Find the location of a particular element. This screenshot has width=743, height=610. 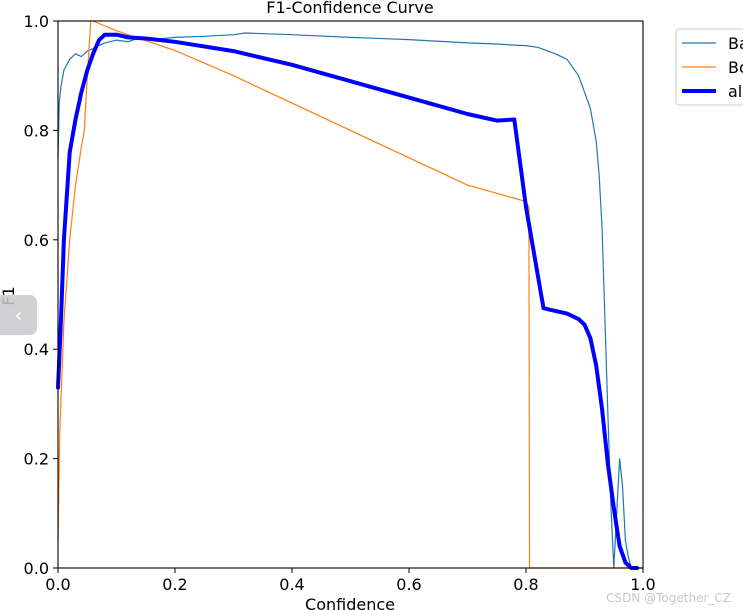

y-tick-label: 0.0 is located at coordinates (36, 568).